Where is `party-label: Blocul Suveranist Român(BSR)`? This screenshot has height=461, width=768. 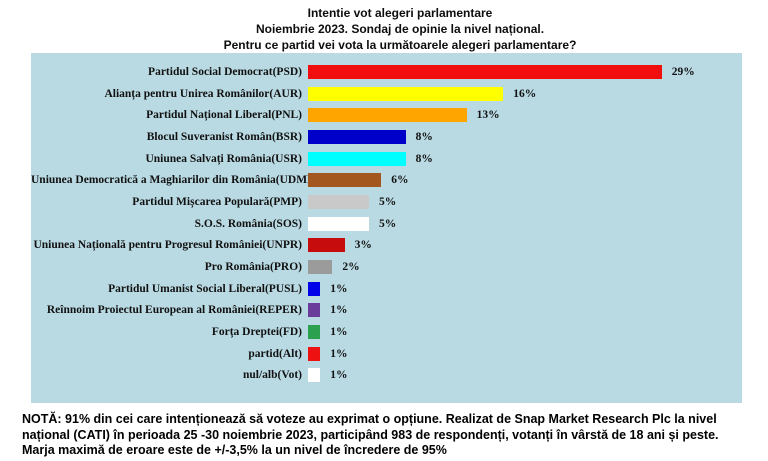 party-label: Blocul Suveranist Român(BSR) is located at coordinates (224, 136).